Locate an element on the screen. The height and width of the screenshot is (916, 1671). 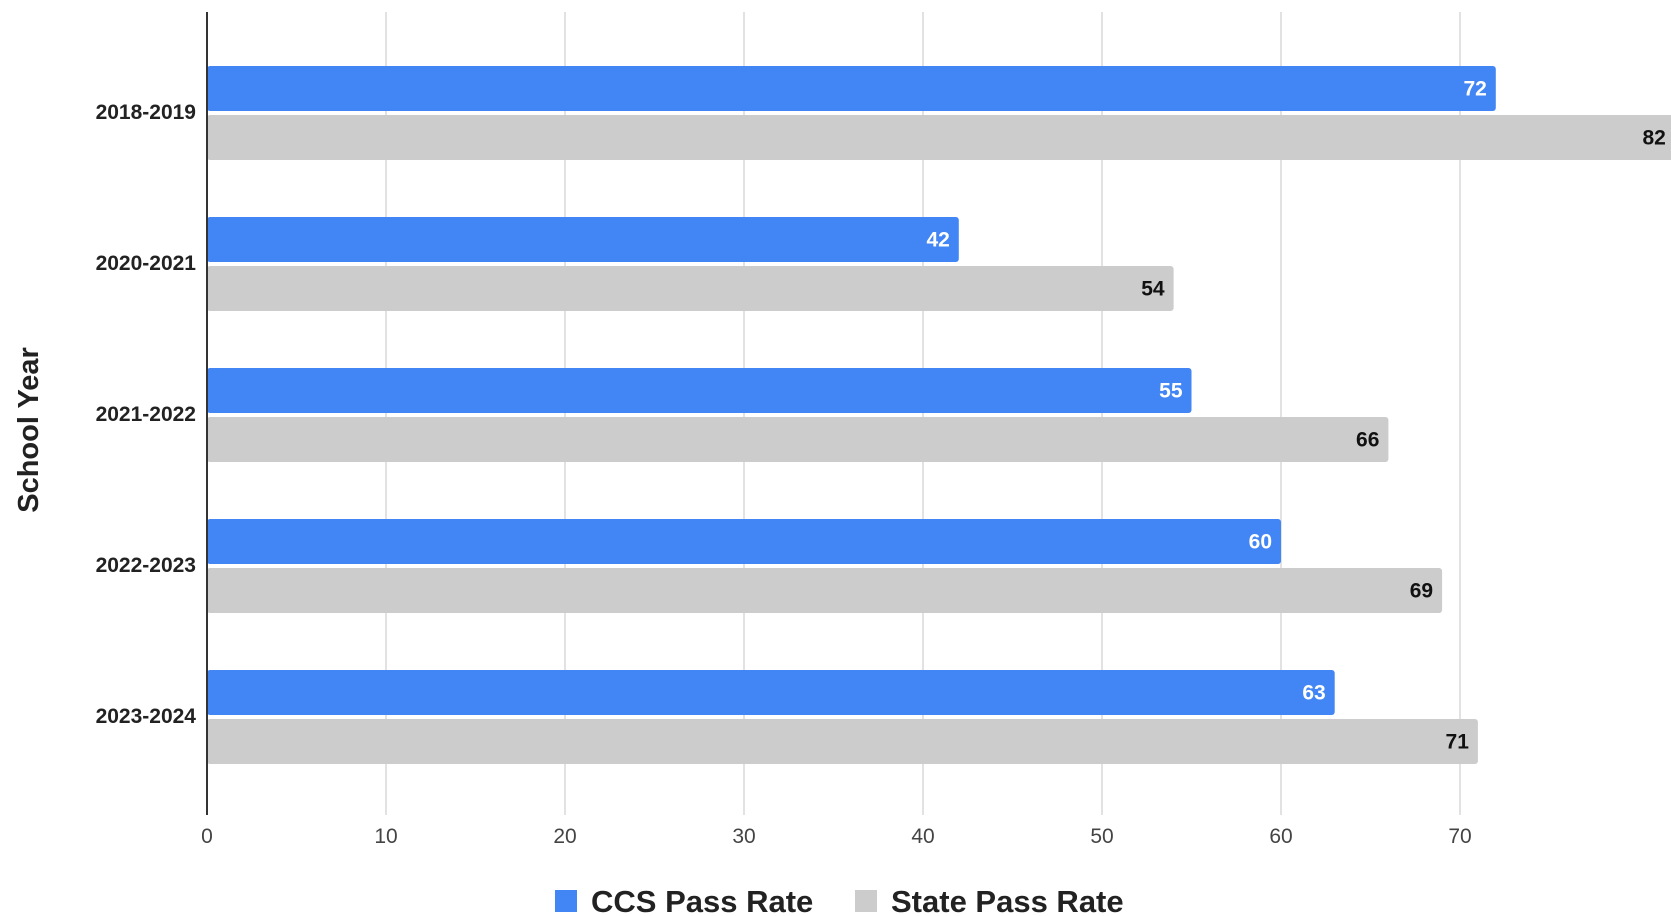
data-label: 42 is located at coordinates (937, 240).